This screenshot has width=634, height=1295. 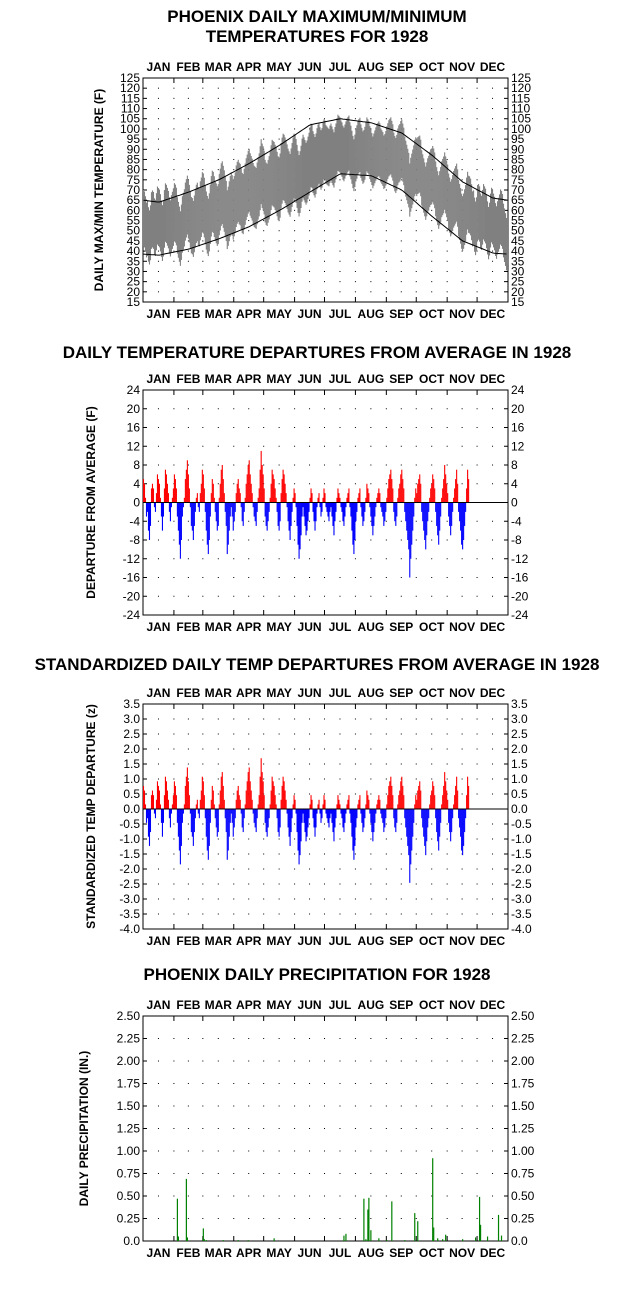 I want to click on y-tick-label-left: 3.5, so click(x=131, y=704).